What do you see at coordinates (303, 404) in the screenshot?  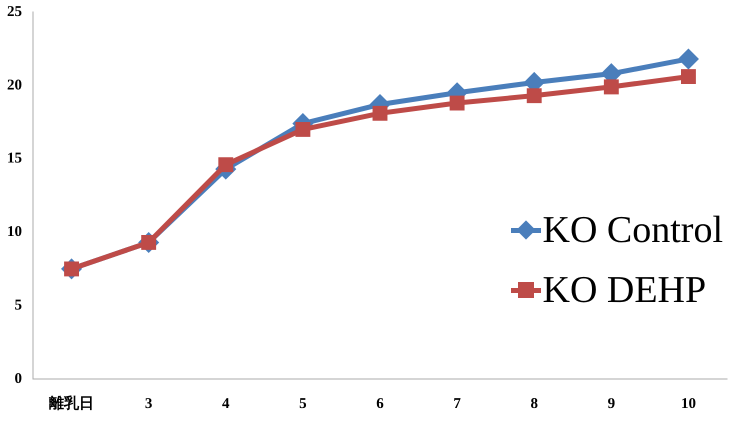 I see `x-tick-label: 5` at bounding box center [303, 404].